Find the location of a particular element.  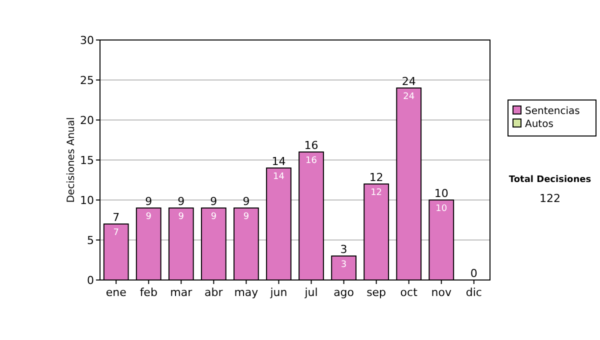

x-tick-label: feb is located at coordinates (149, 292).